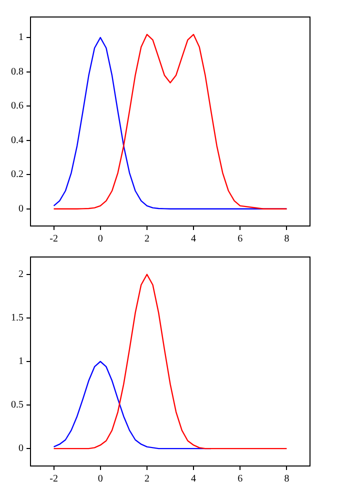 The width and height of the screenshot is (348, 501). I want to click on y-tick-label: 0.5, so click(17, 405).